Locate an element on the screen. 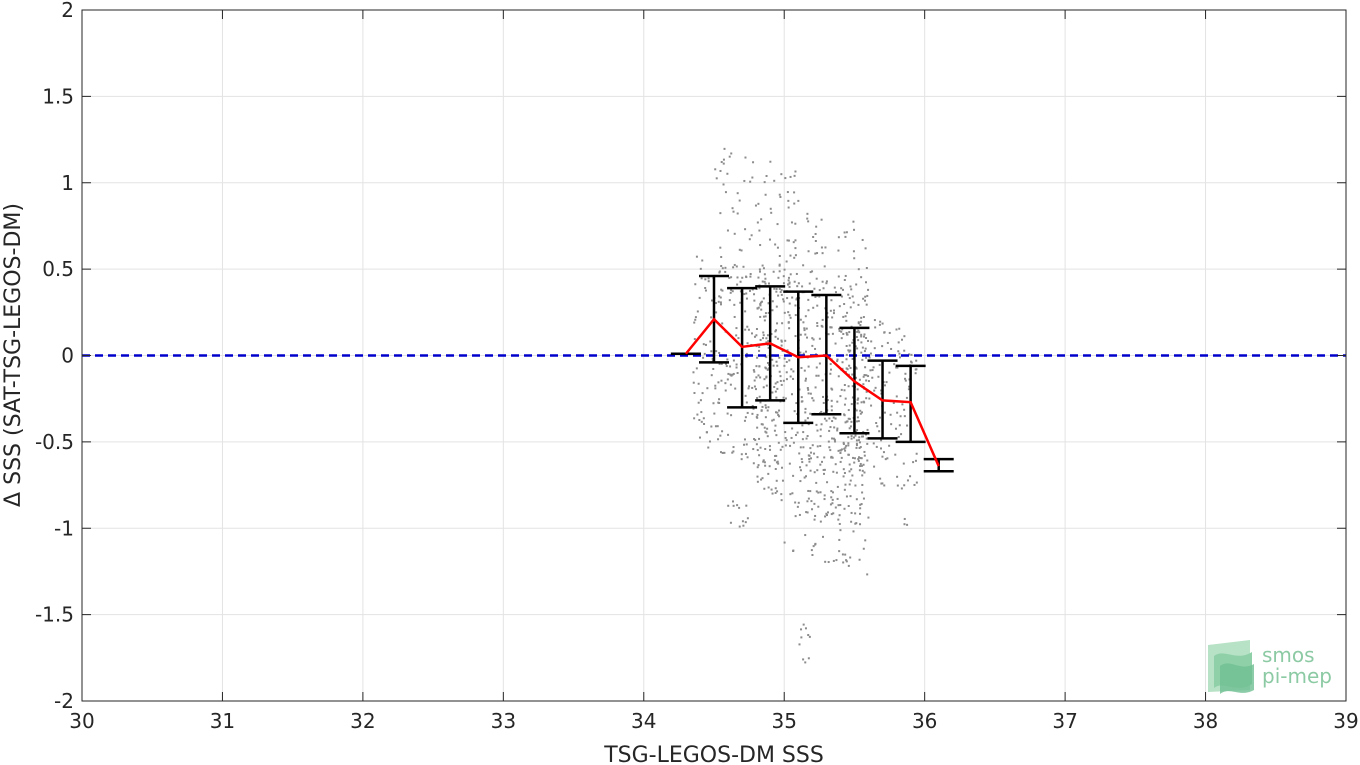  mean-line is located at coordinates (812, 392).